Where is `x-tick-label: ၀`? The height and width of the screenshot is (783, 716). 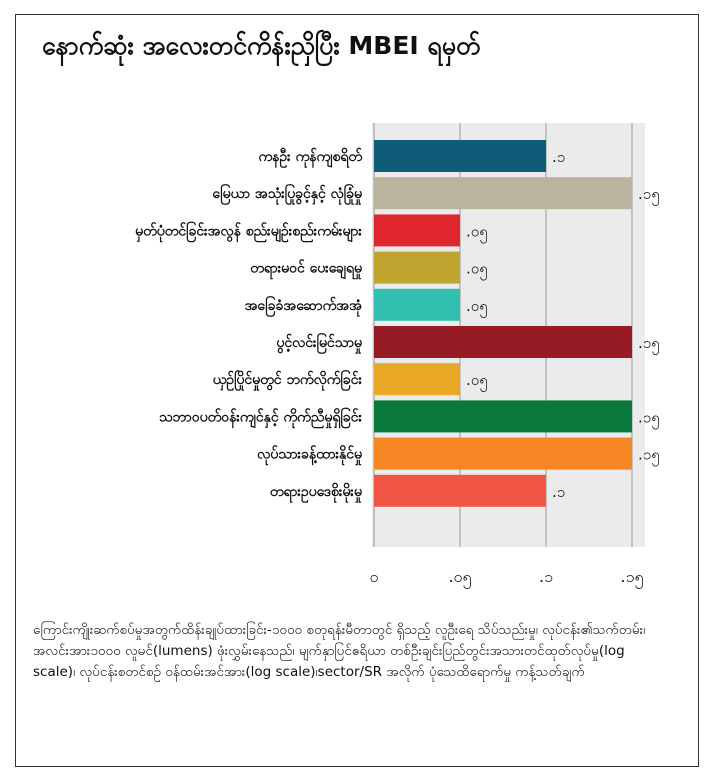 x-tick-label: ၀ is located at coordinates (374, 576).